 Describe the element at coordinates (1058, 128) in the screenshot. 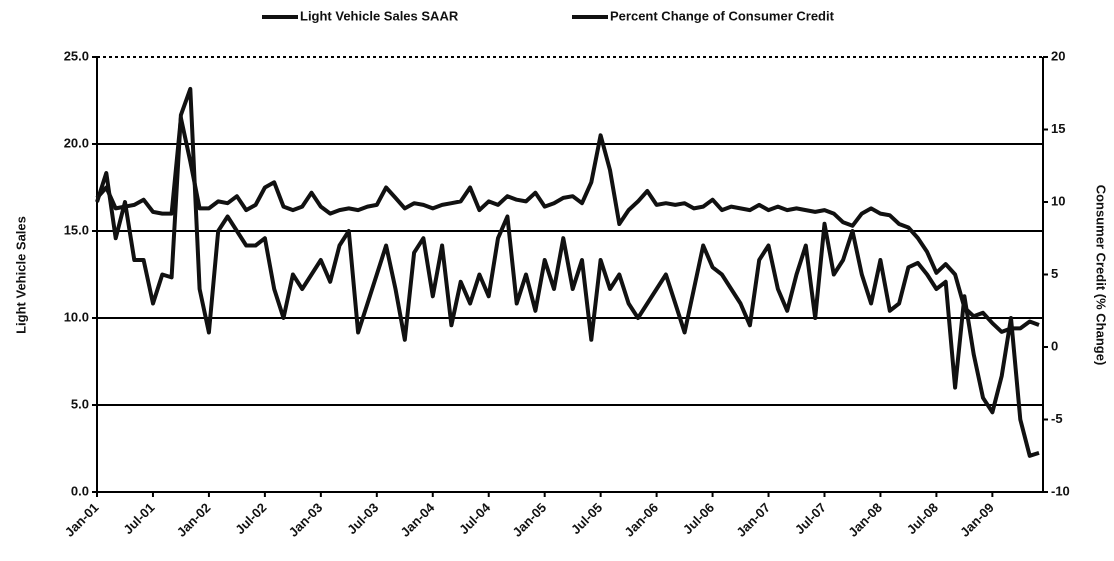

I see `y2-tick-label: 15` at that location.